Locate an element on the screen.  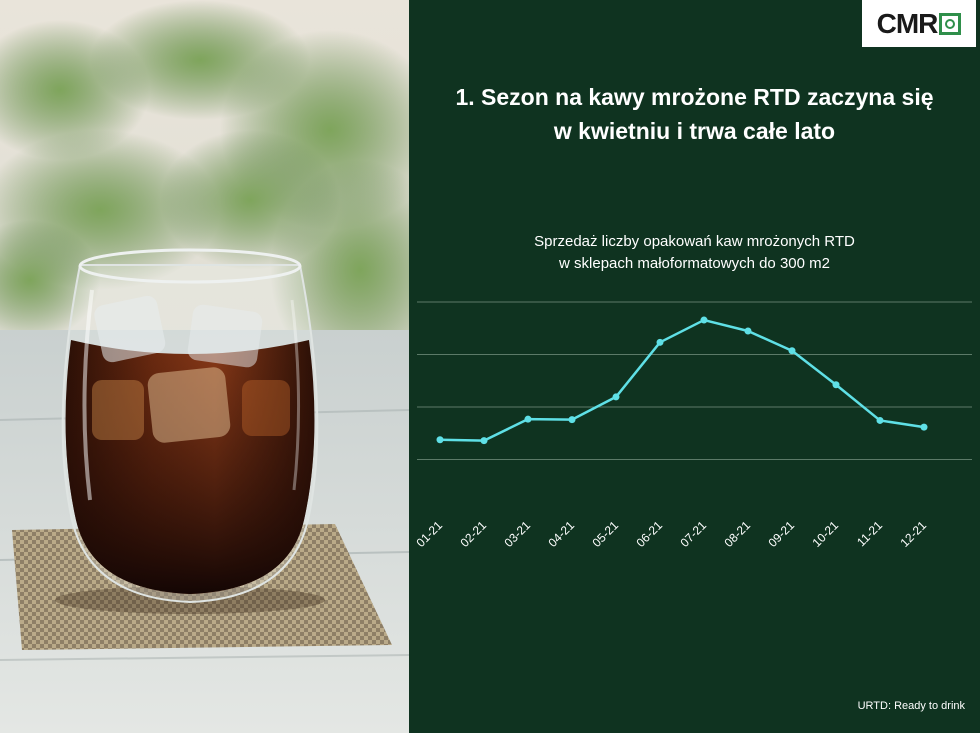
x-tick-label-02-21: 02-21 is located at coordinates (474, 534).